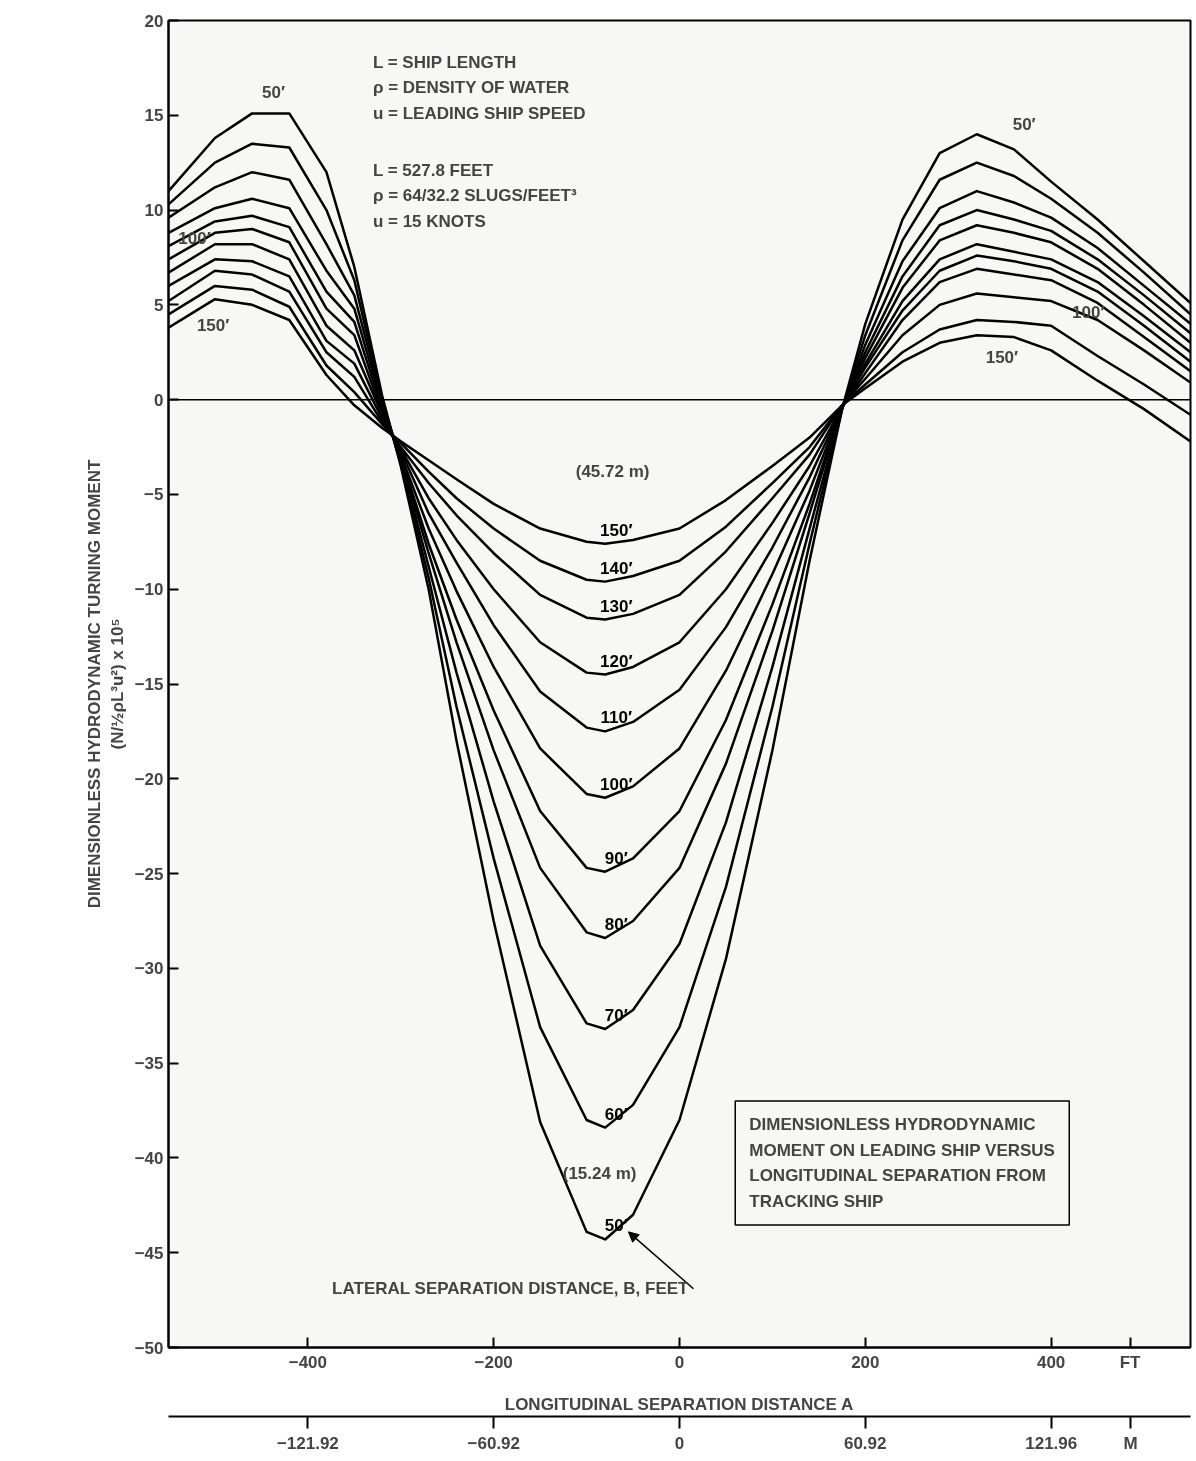 This screenshot has height=1461, width=1196. I want to click on y-tick-label: −20, so click(149, 779).